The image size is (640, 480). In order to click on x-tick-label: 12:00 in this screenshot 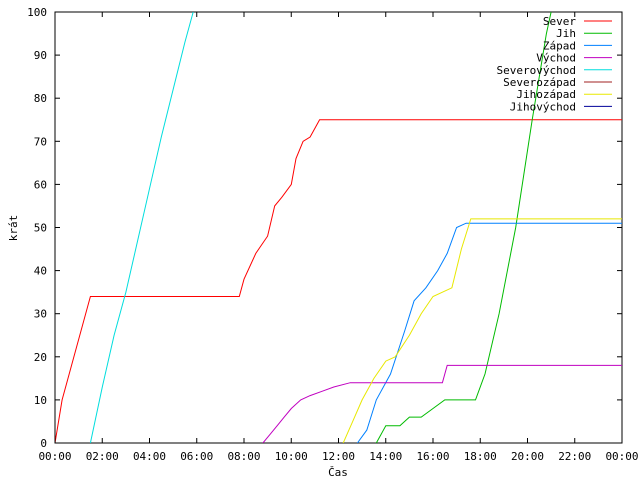, I will do `click(338, 456)`.